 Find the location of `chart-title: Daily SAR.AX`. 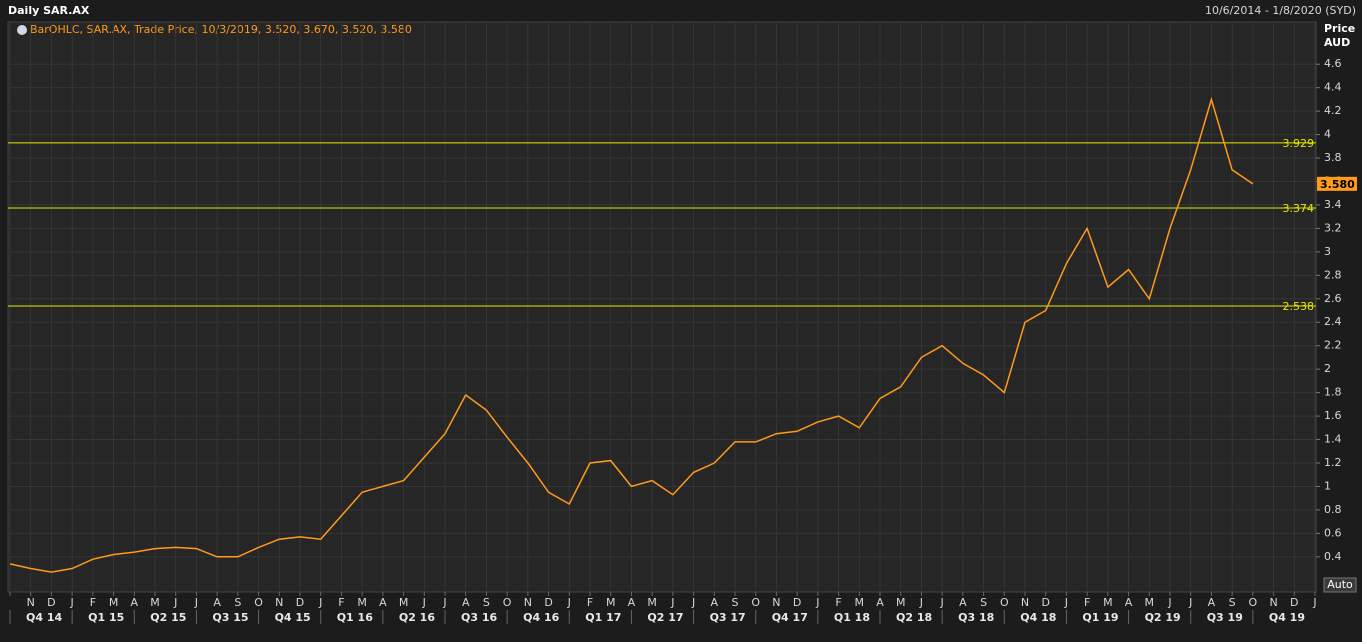

chart-title: Daily SAR.AX is located at coordinates (49, 10).